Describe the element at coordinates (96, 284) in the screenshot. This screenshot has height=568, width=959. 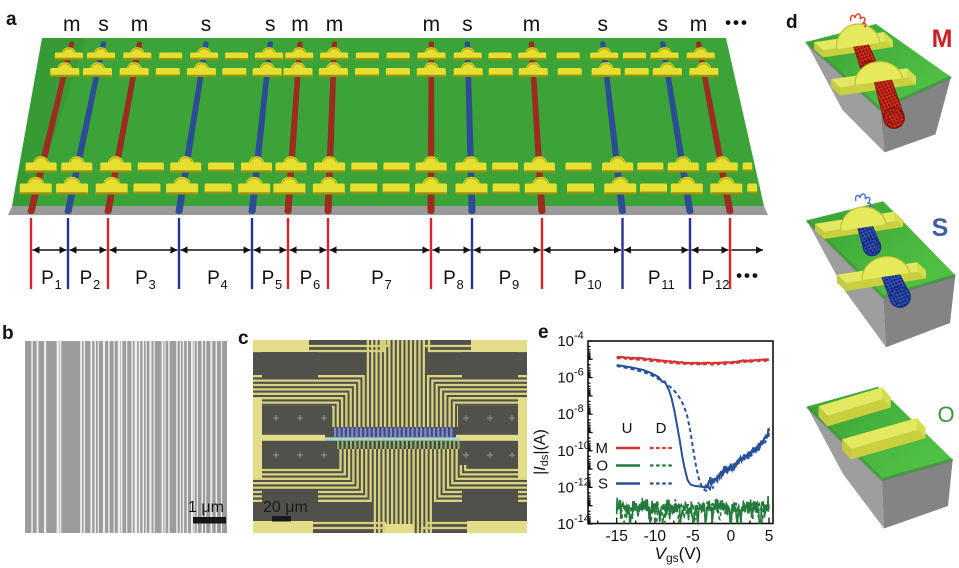
I see `svg-text: 2` at that location.